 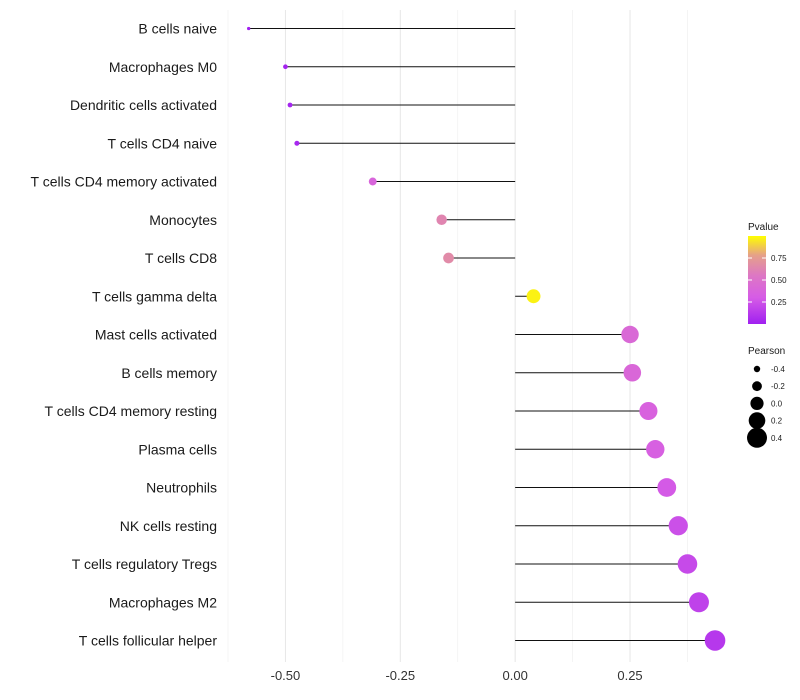 I want to click on x-tick-label: 0.00, so click(x=515, y=675).